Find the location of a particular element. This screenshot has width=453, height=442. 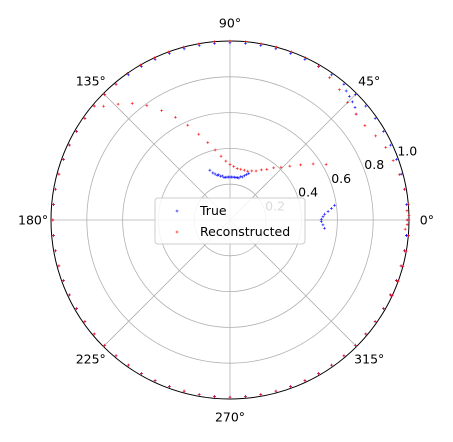

legend-label-true: True is located at coordinates (213, 210).